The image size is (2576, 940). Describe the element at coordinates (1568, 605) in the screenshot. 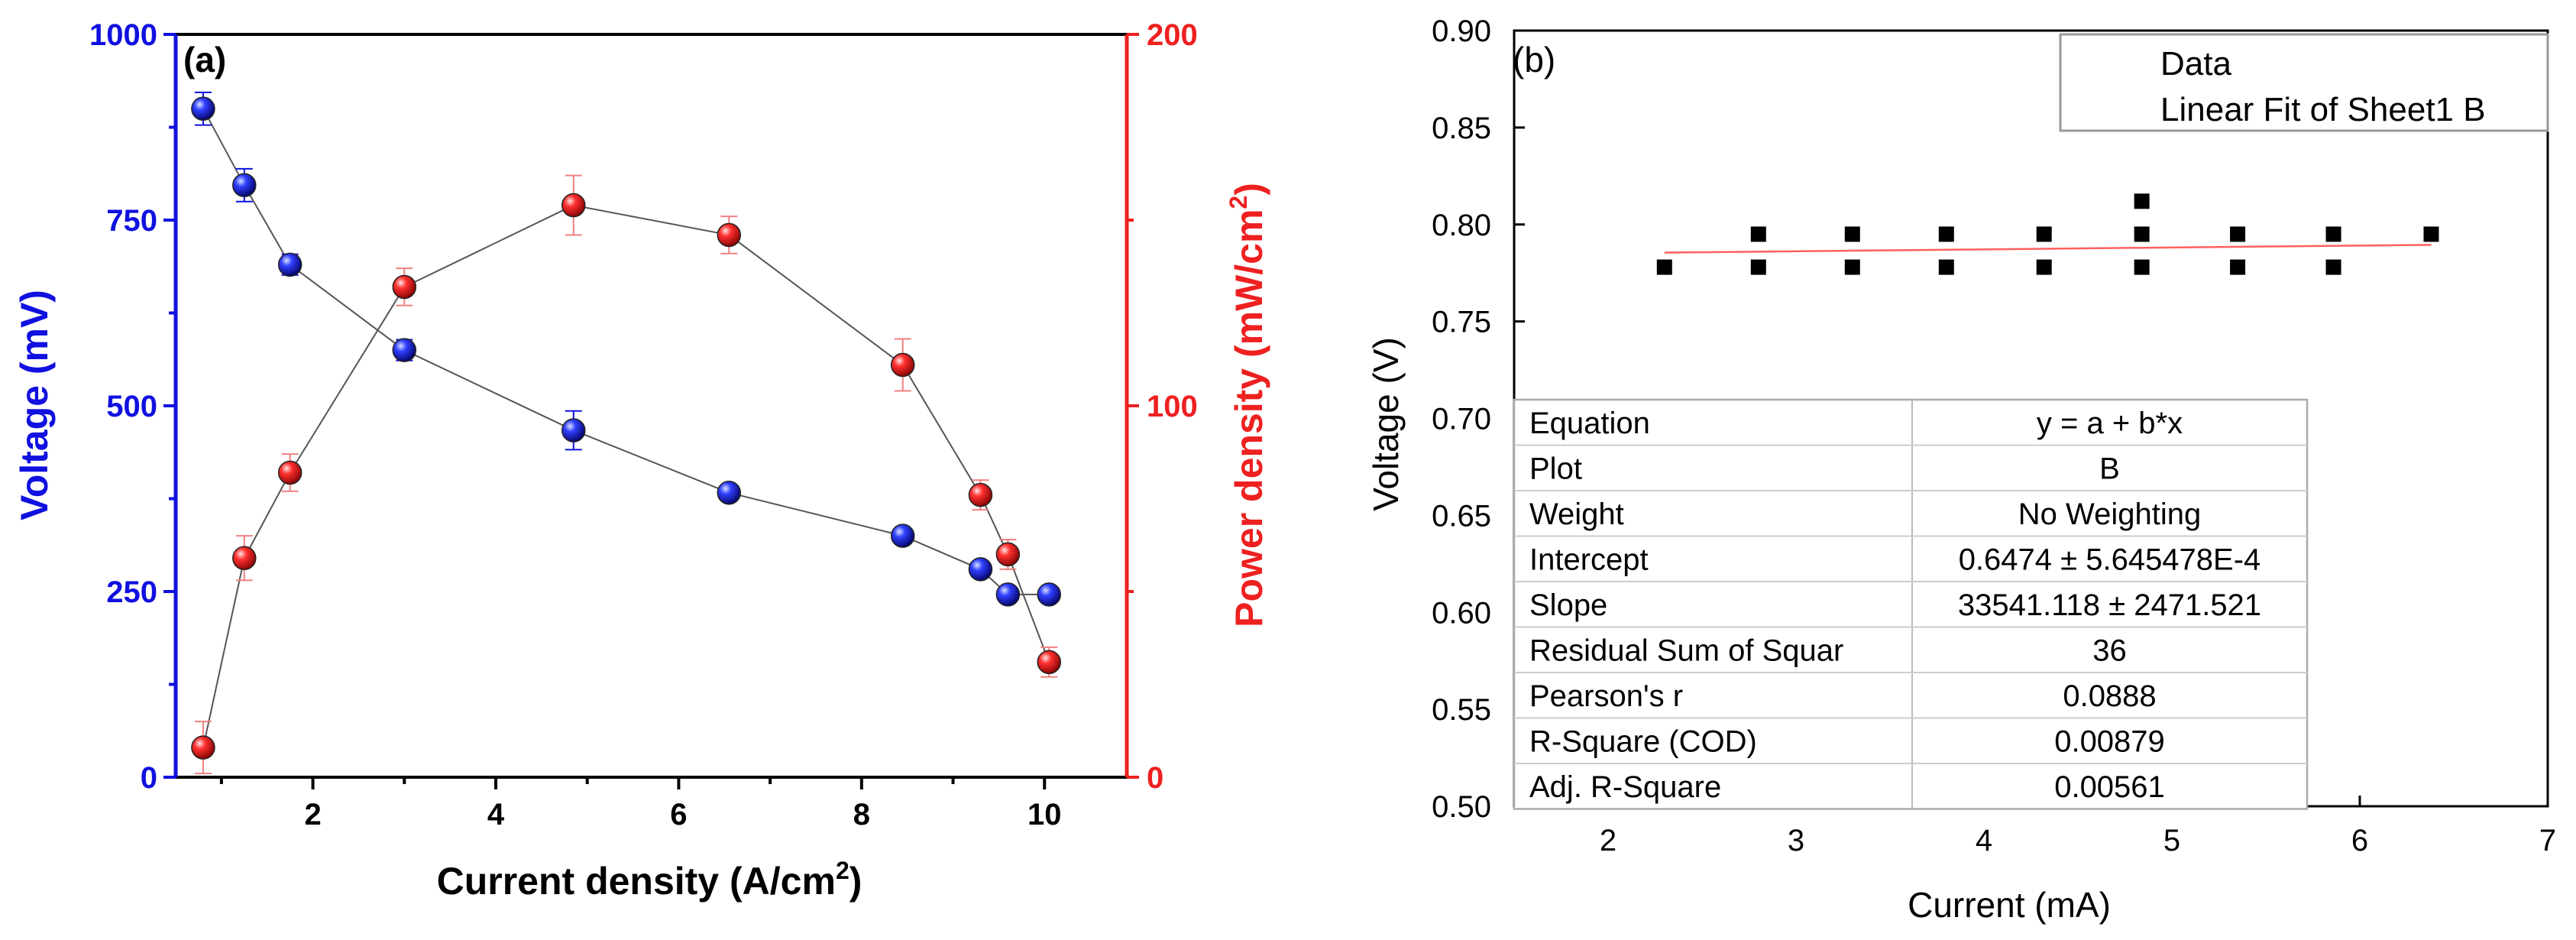

I see `fit-table-key: Slope` at that location.